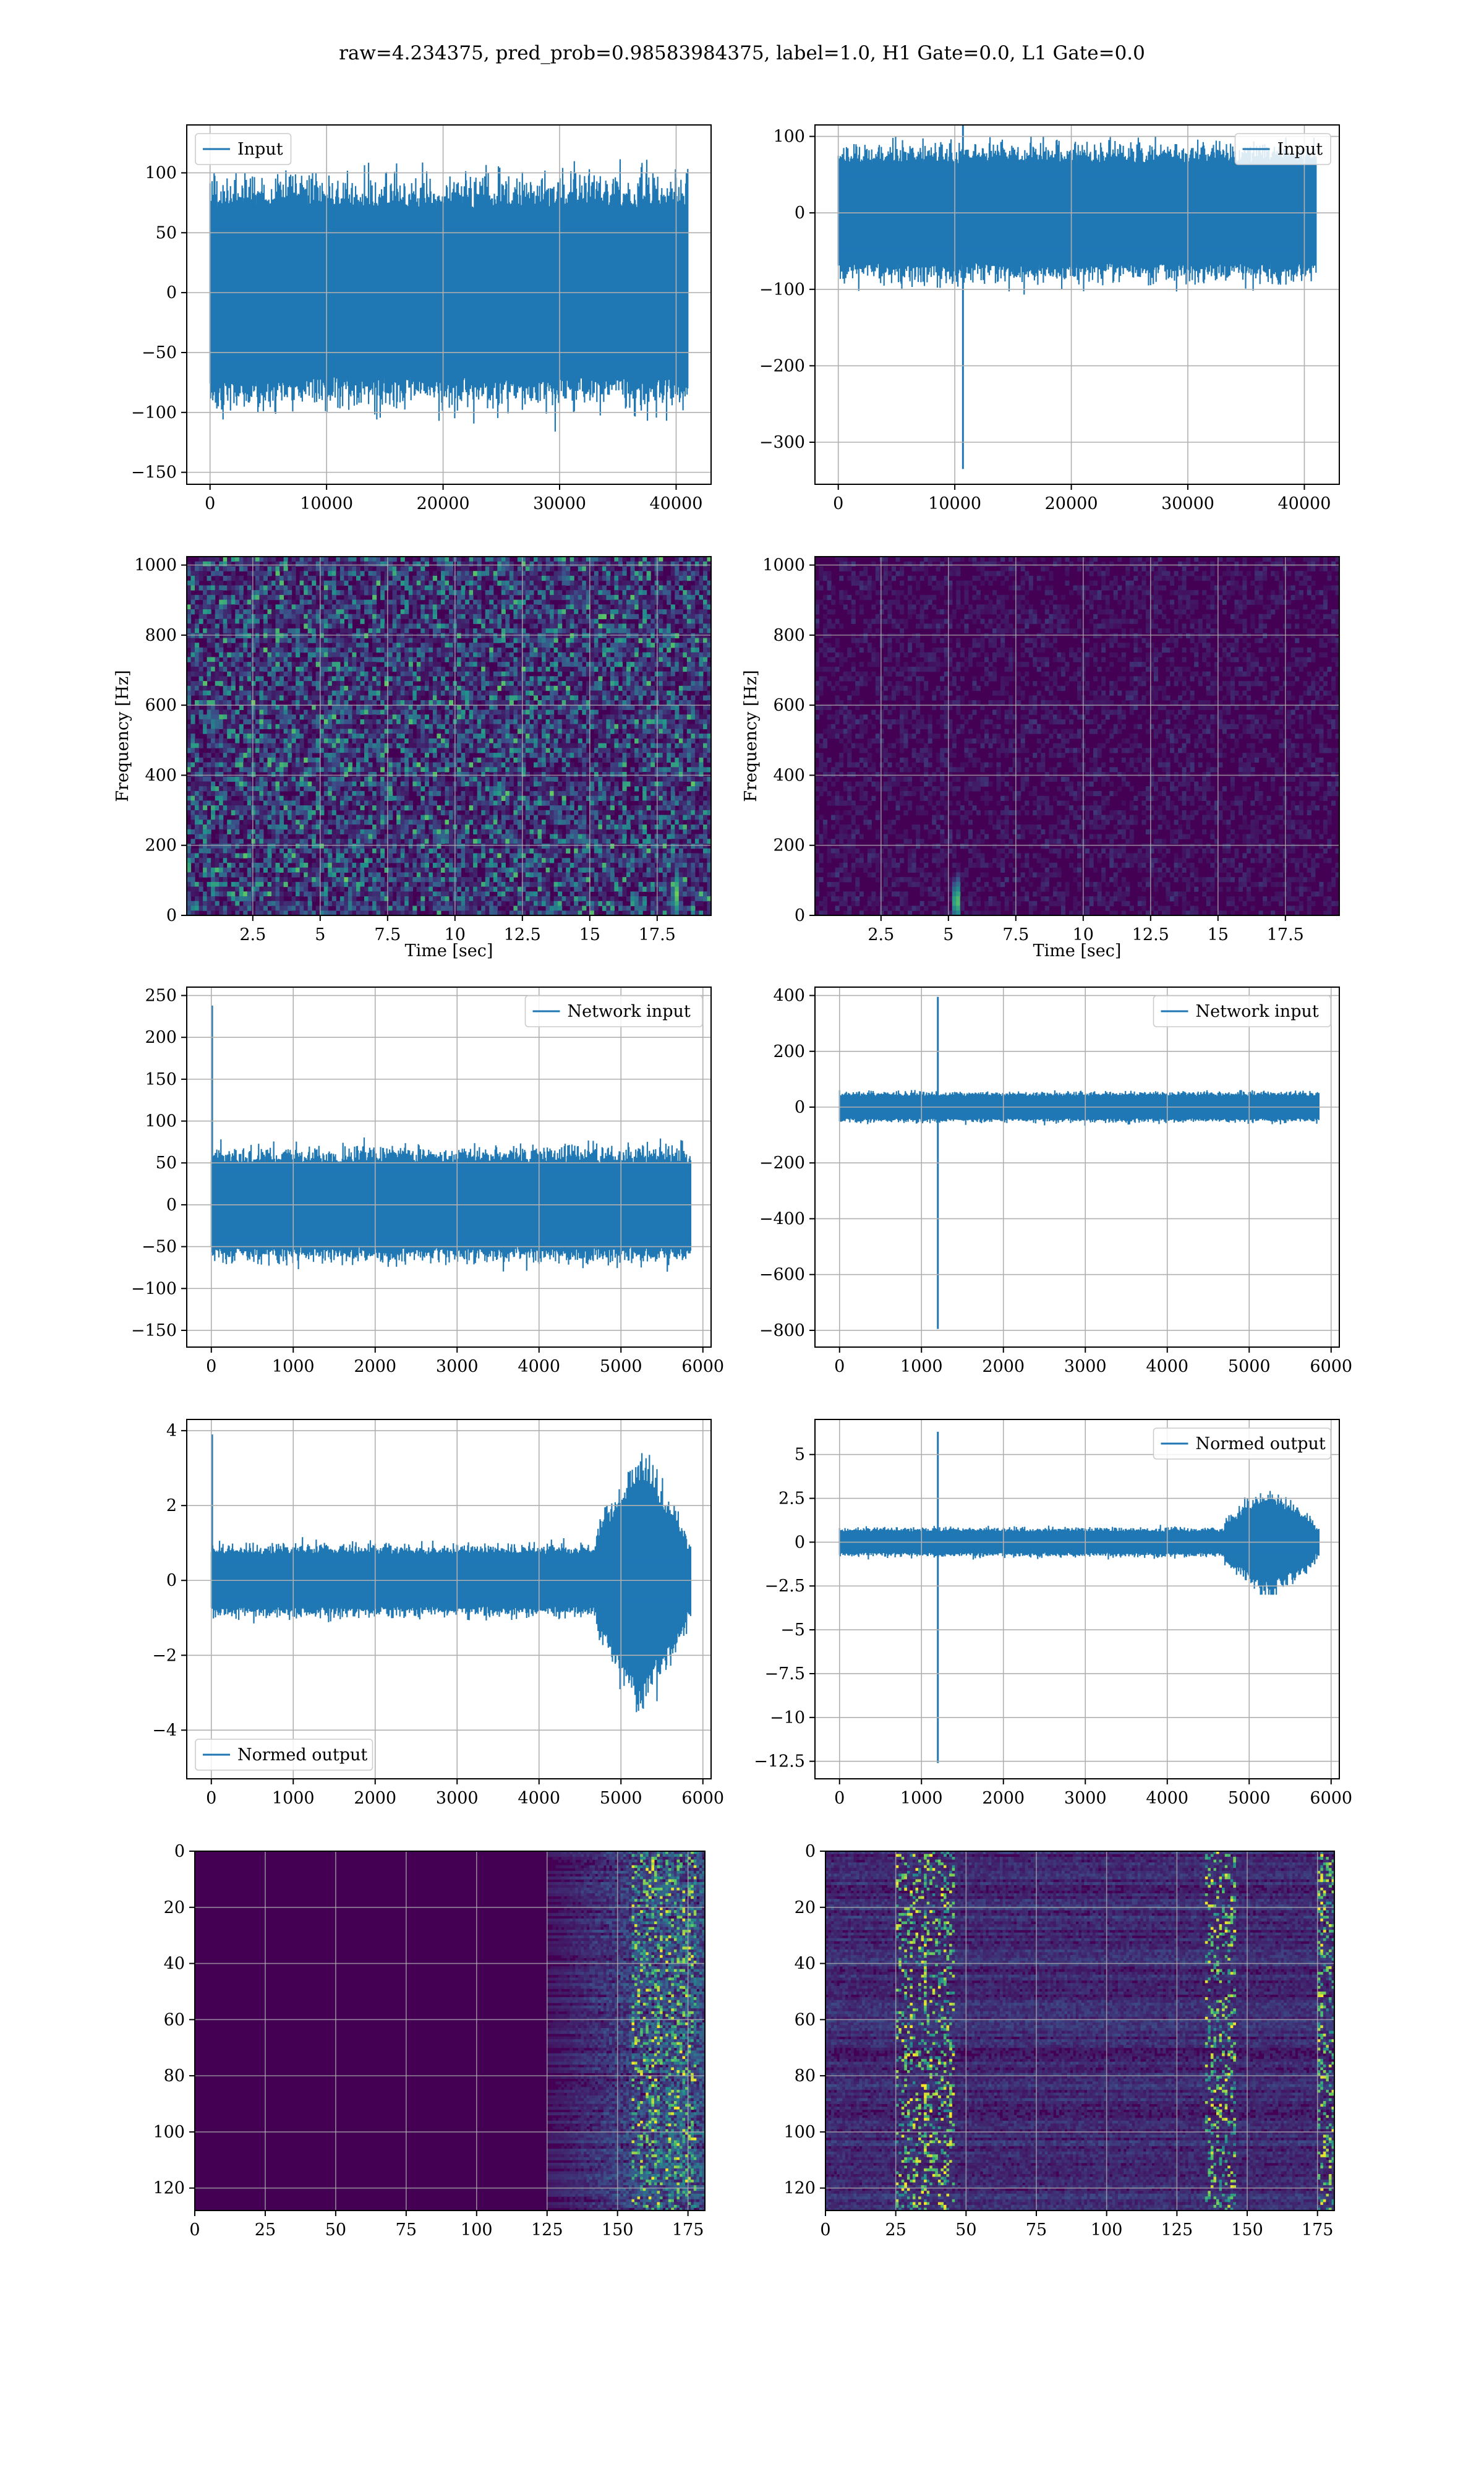  I want to click on y-tick-label: 150, so click(161, 1079).